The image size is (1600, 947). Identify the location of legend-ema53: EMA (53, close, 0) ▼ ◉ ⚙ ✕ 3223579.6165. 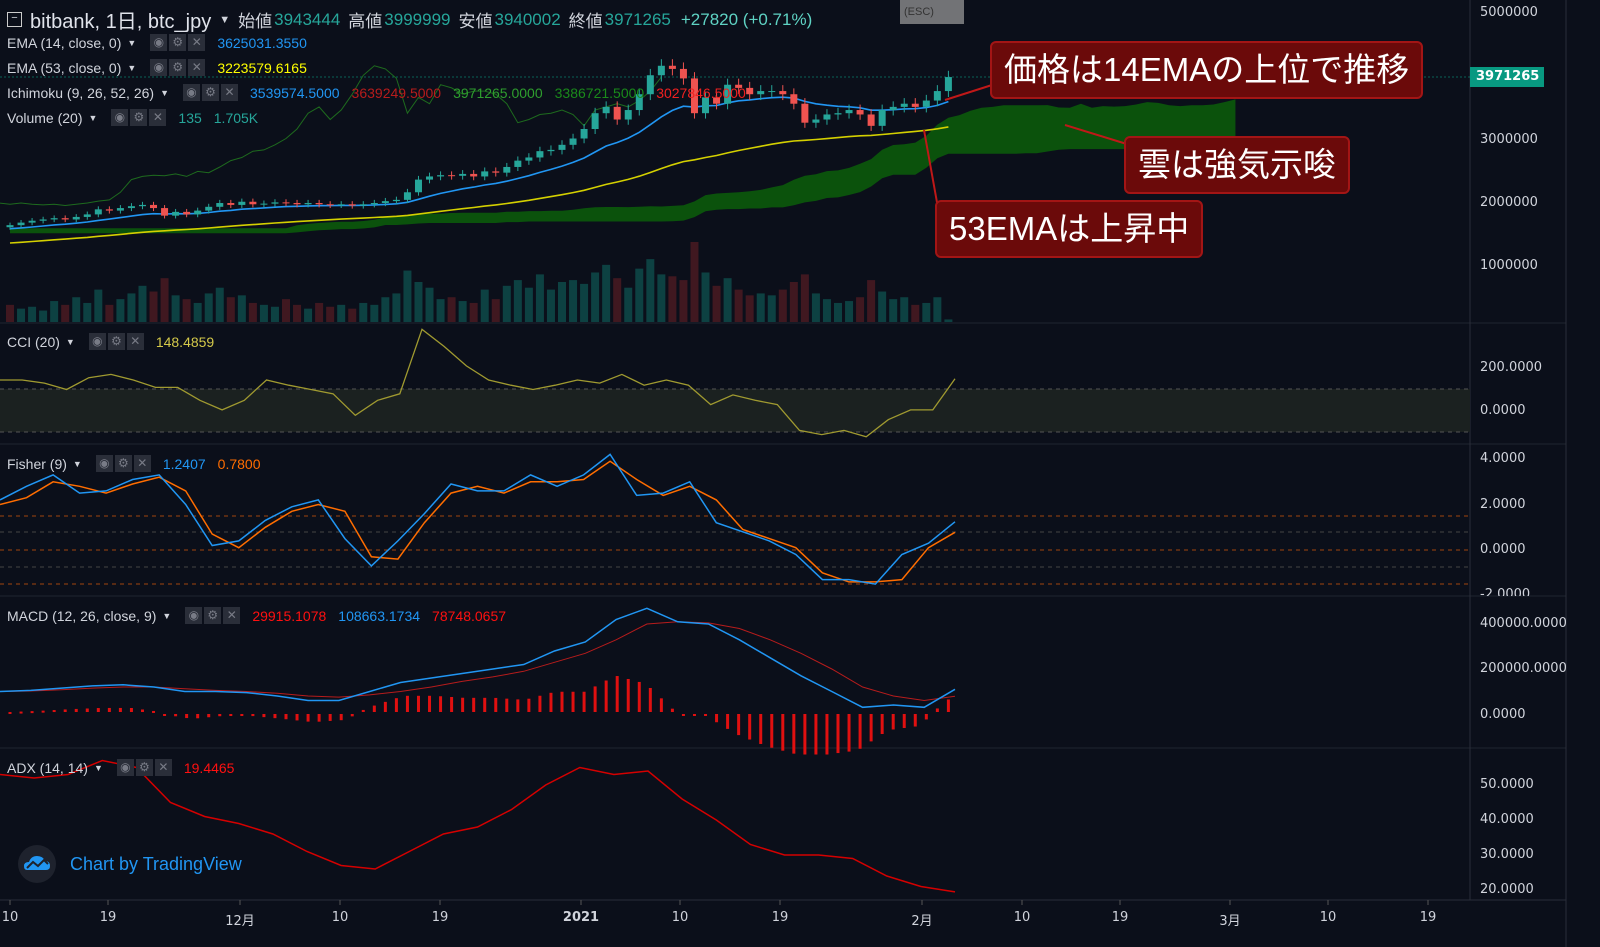
(157, 67).